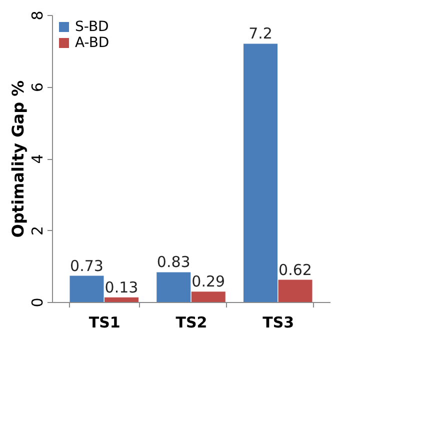 The image size is (442, 445). I want to click on x-tick-label: TS2, so click(192, 323).